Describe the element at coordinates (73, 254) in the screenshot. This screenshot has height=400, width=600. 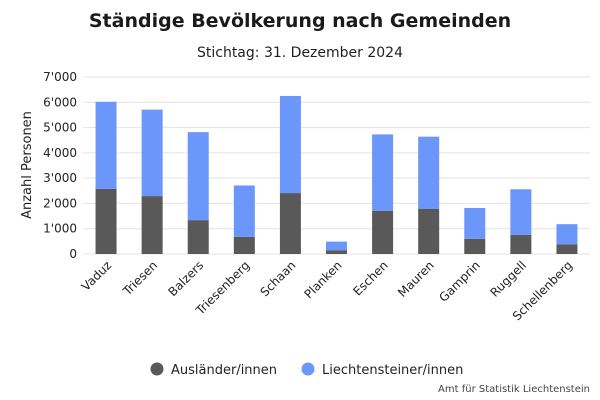
I see `y-tick-label: 0` at that location.